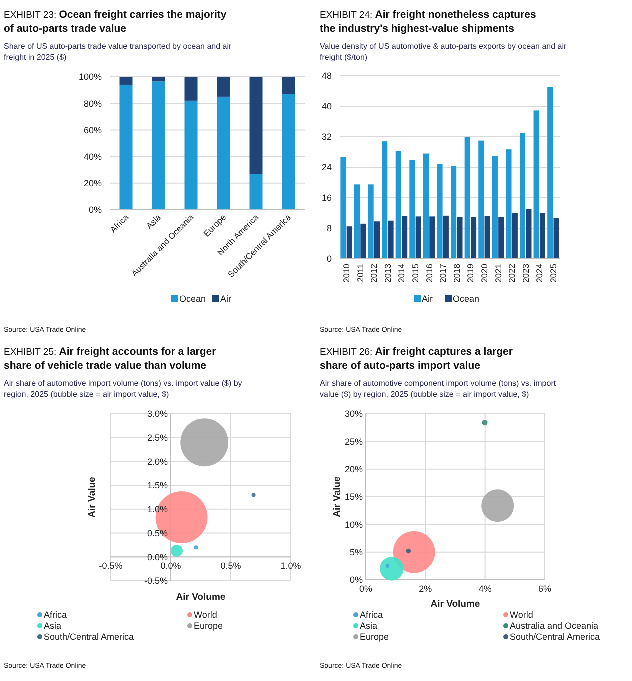  What do you see at coordinates (401, 273) in the screenshot?
I see `x-tick-label: 2014` at bounding box center [401, 273].